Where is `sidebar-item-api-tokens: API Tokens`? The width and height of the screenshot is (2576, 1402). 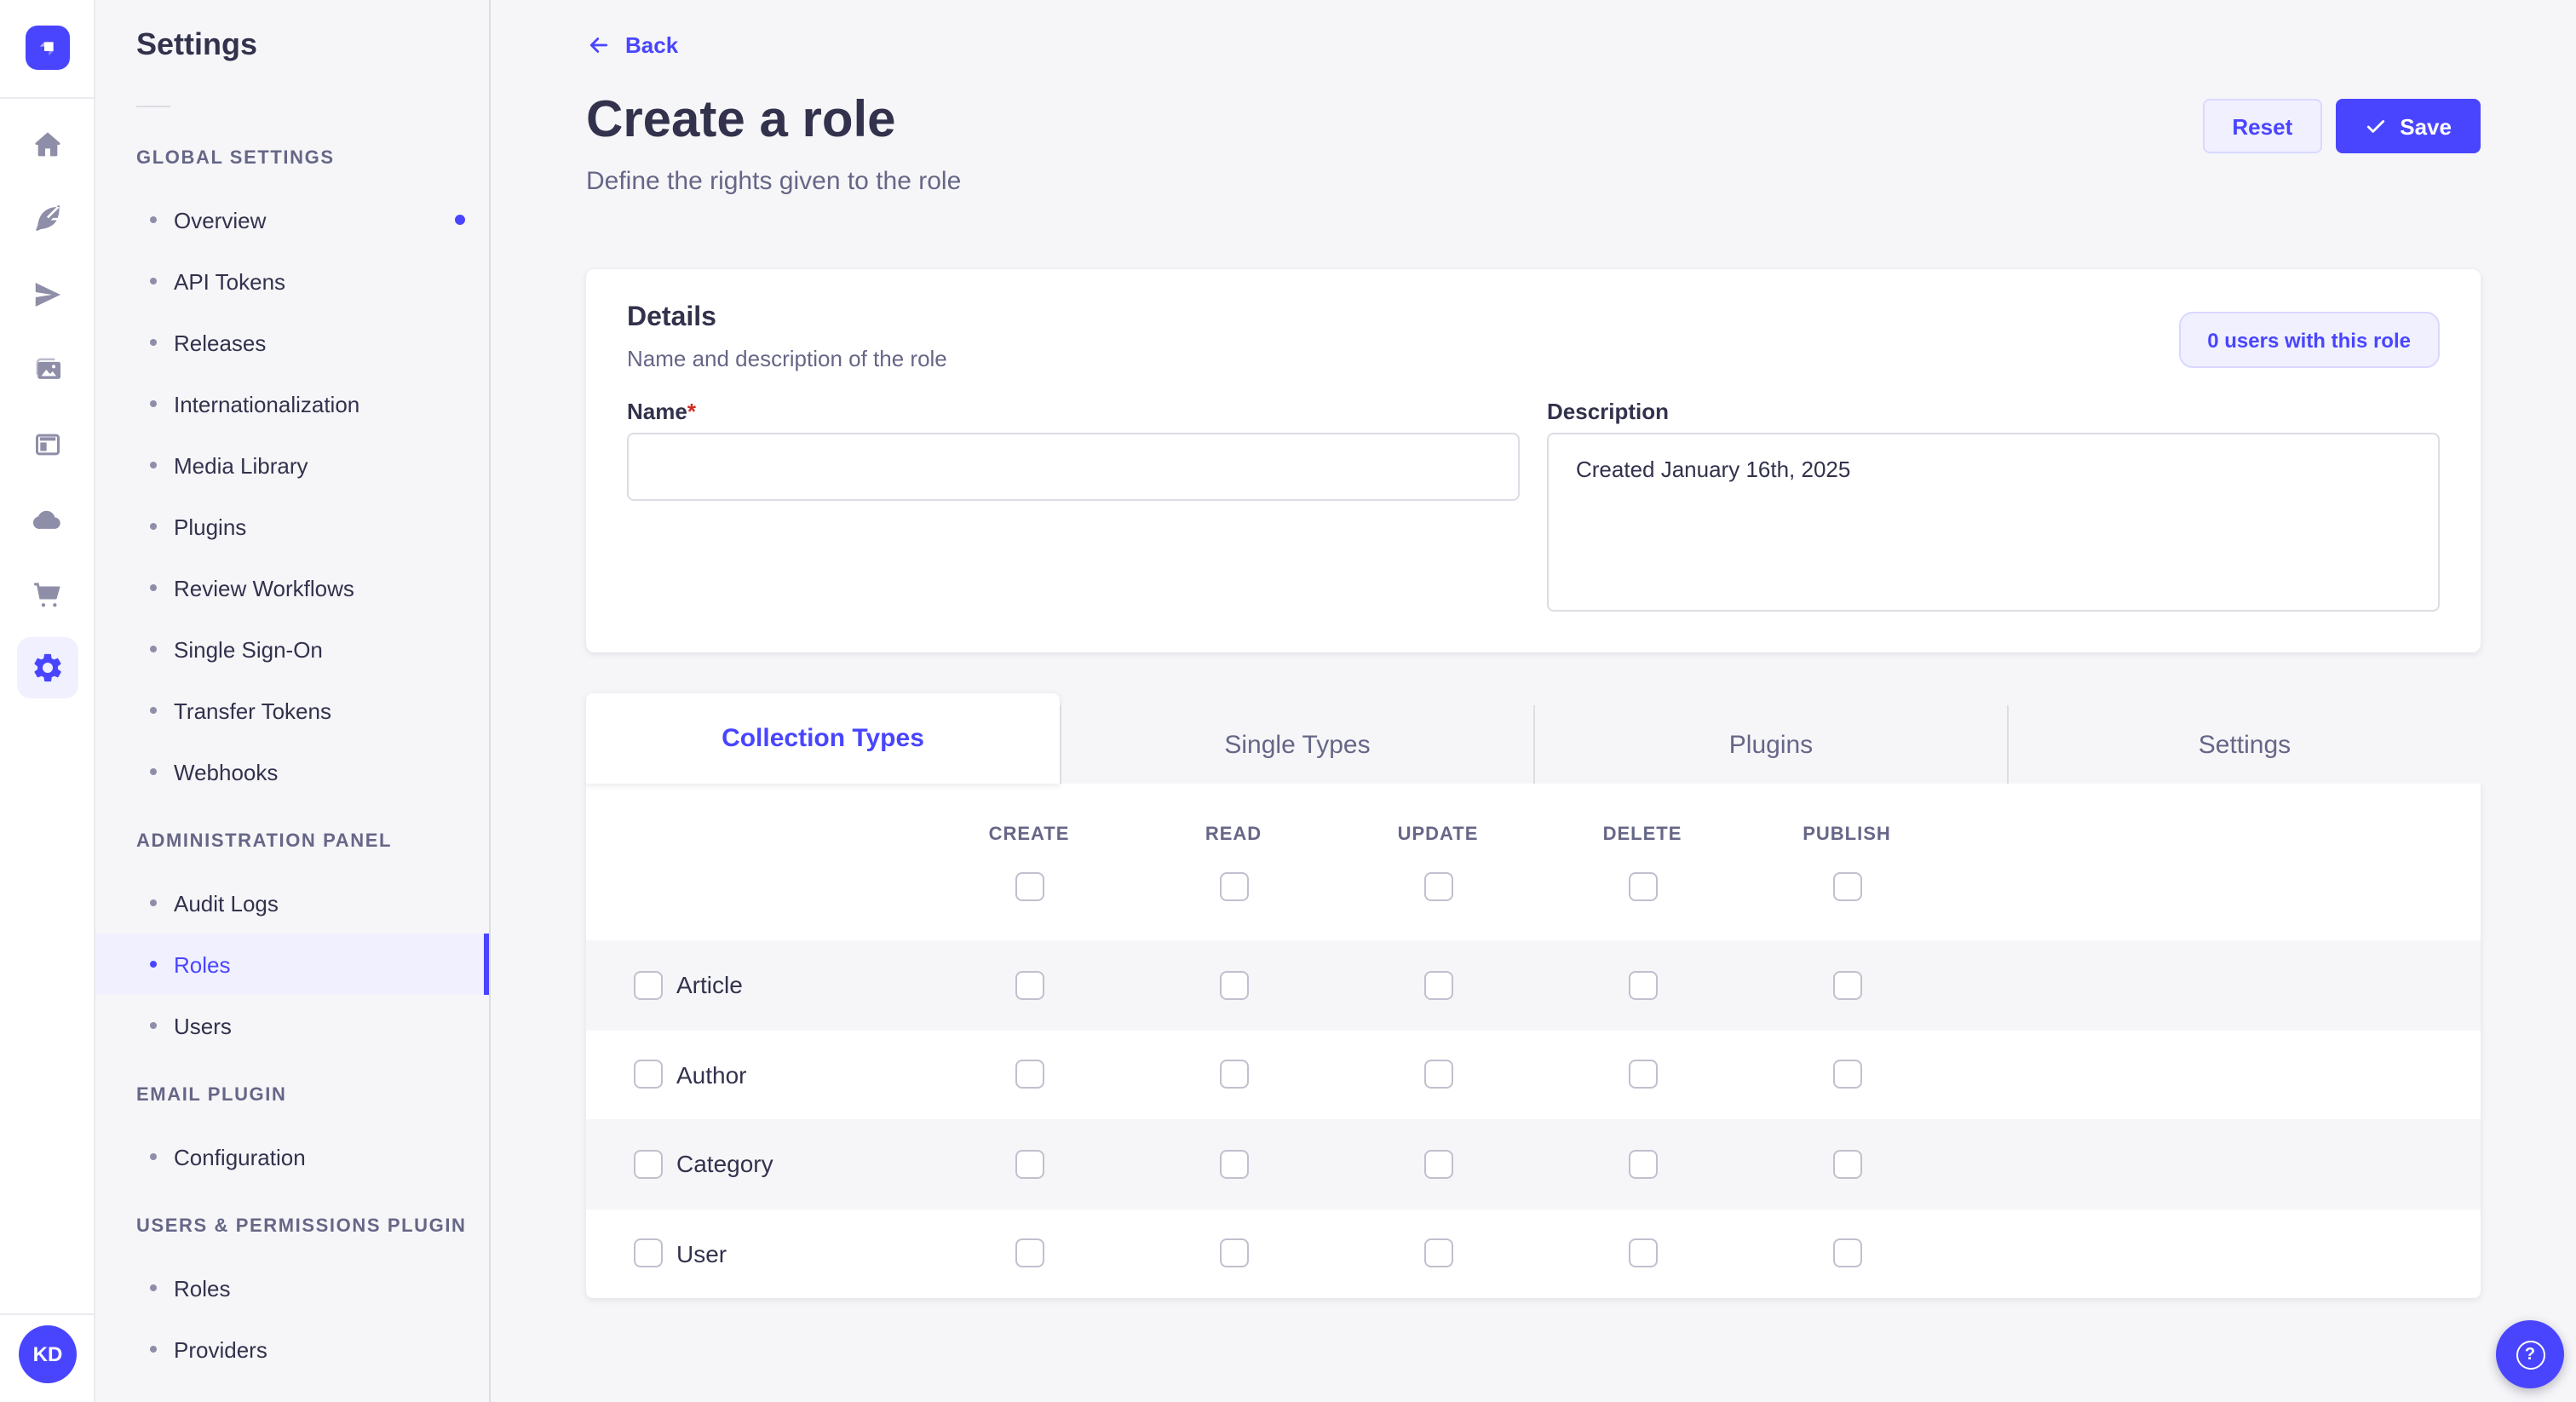
sidebar-item-api-tokens: API Tokens is located at coordinates (292, 281).